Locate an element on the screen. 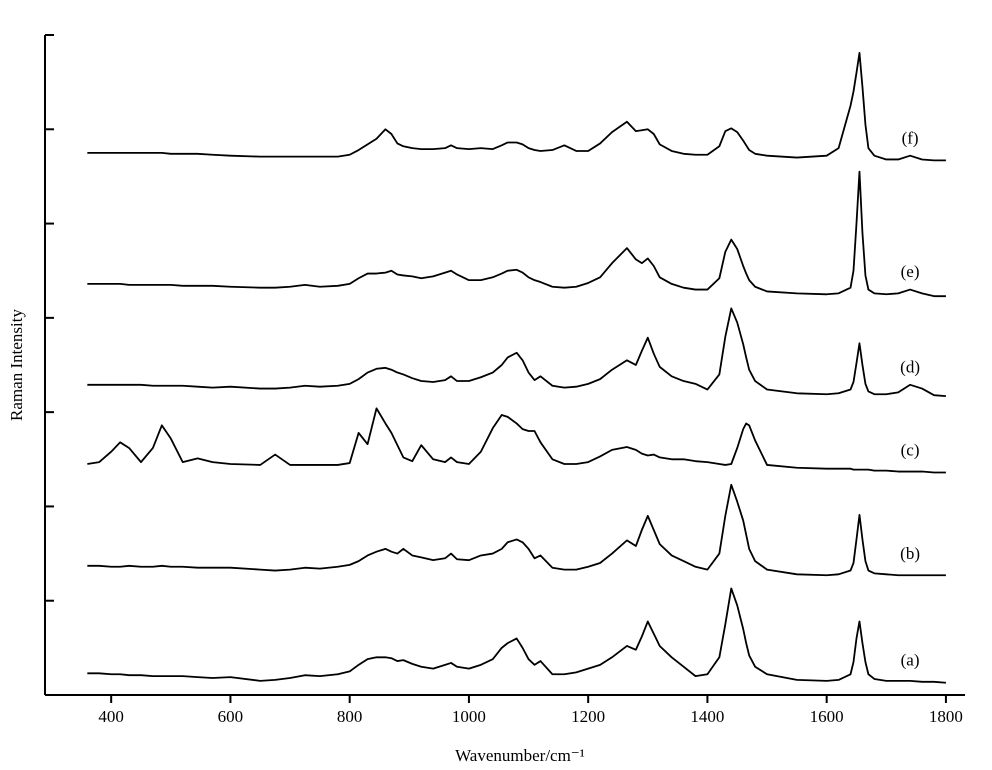 The width and height of the screenshot is (992, 770). series-label: (b) is located at coordinates (910, 553).